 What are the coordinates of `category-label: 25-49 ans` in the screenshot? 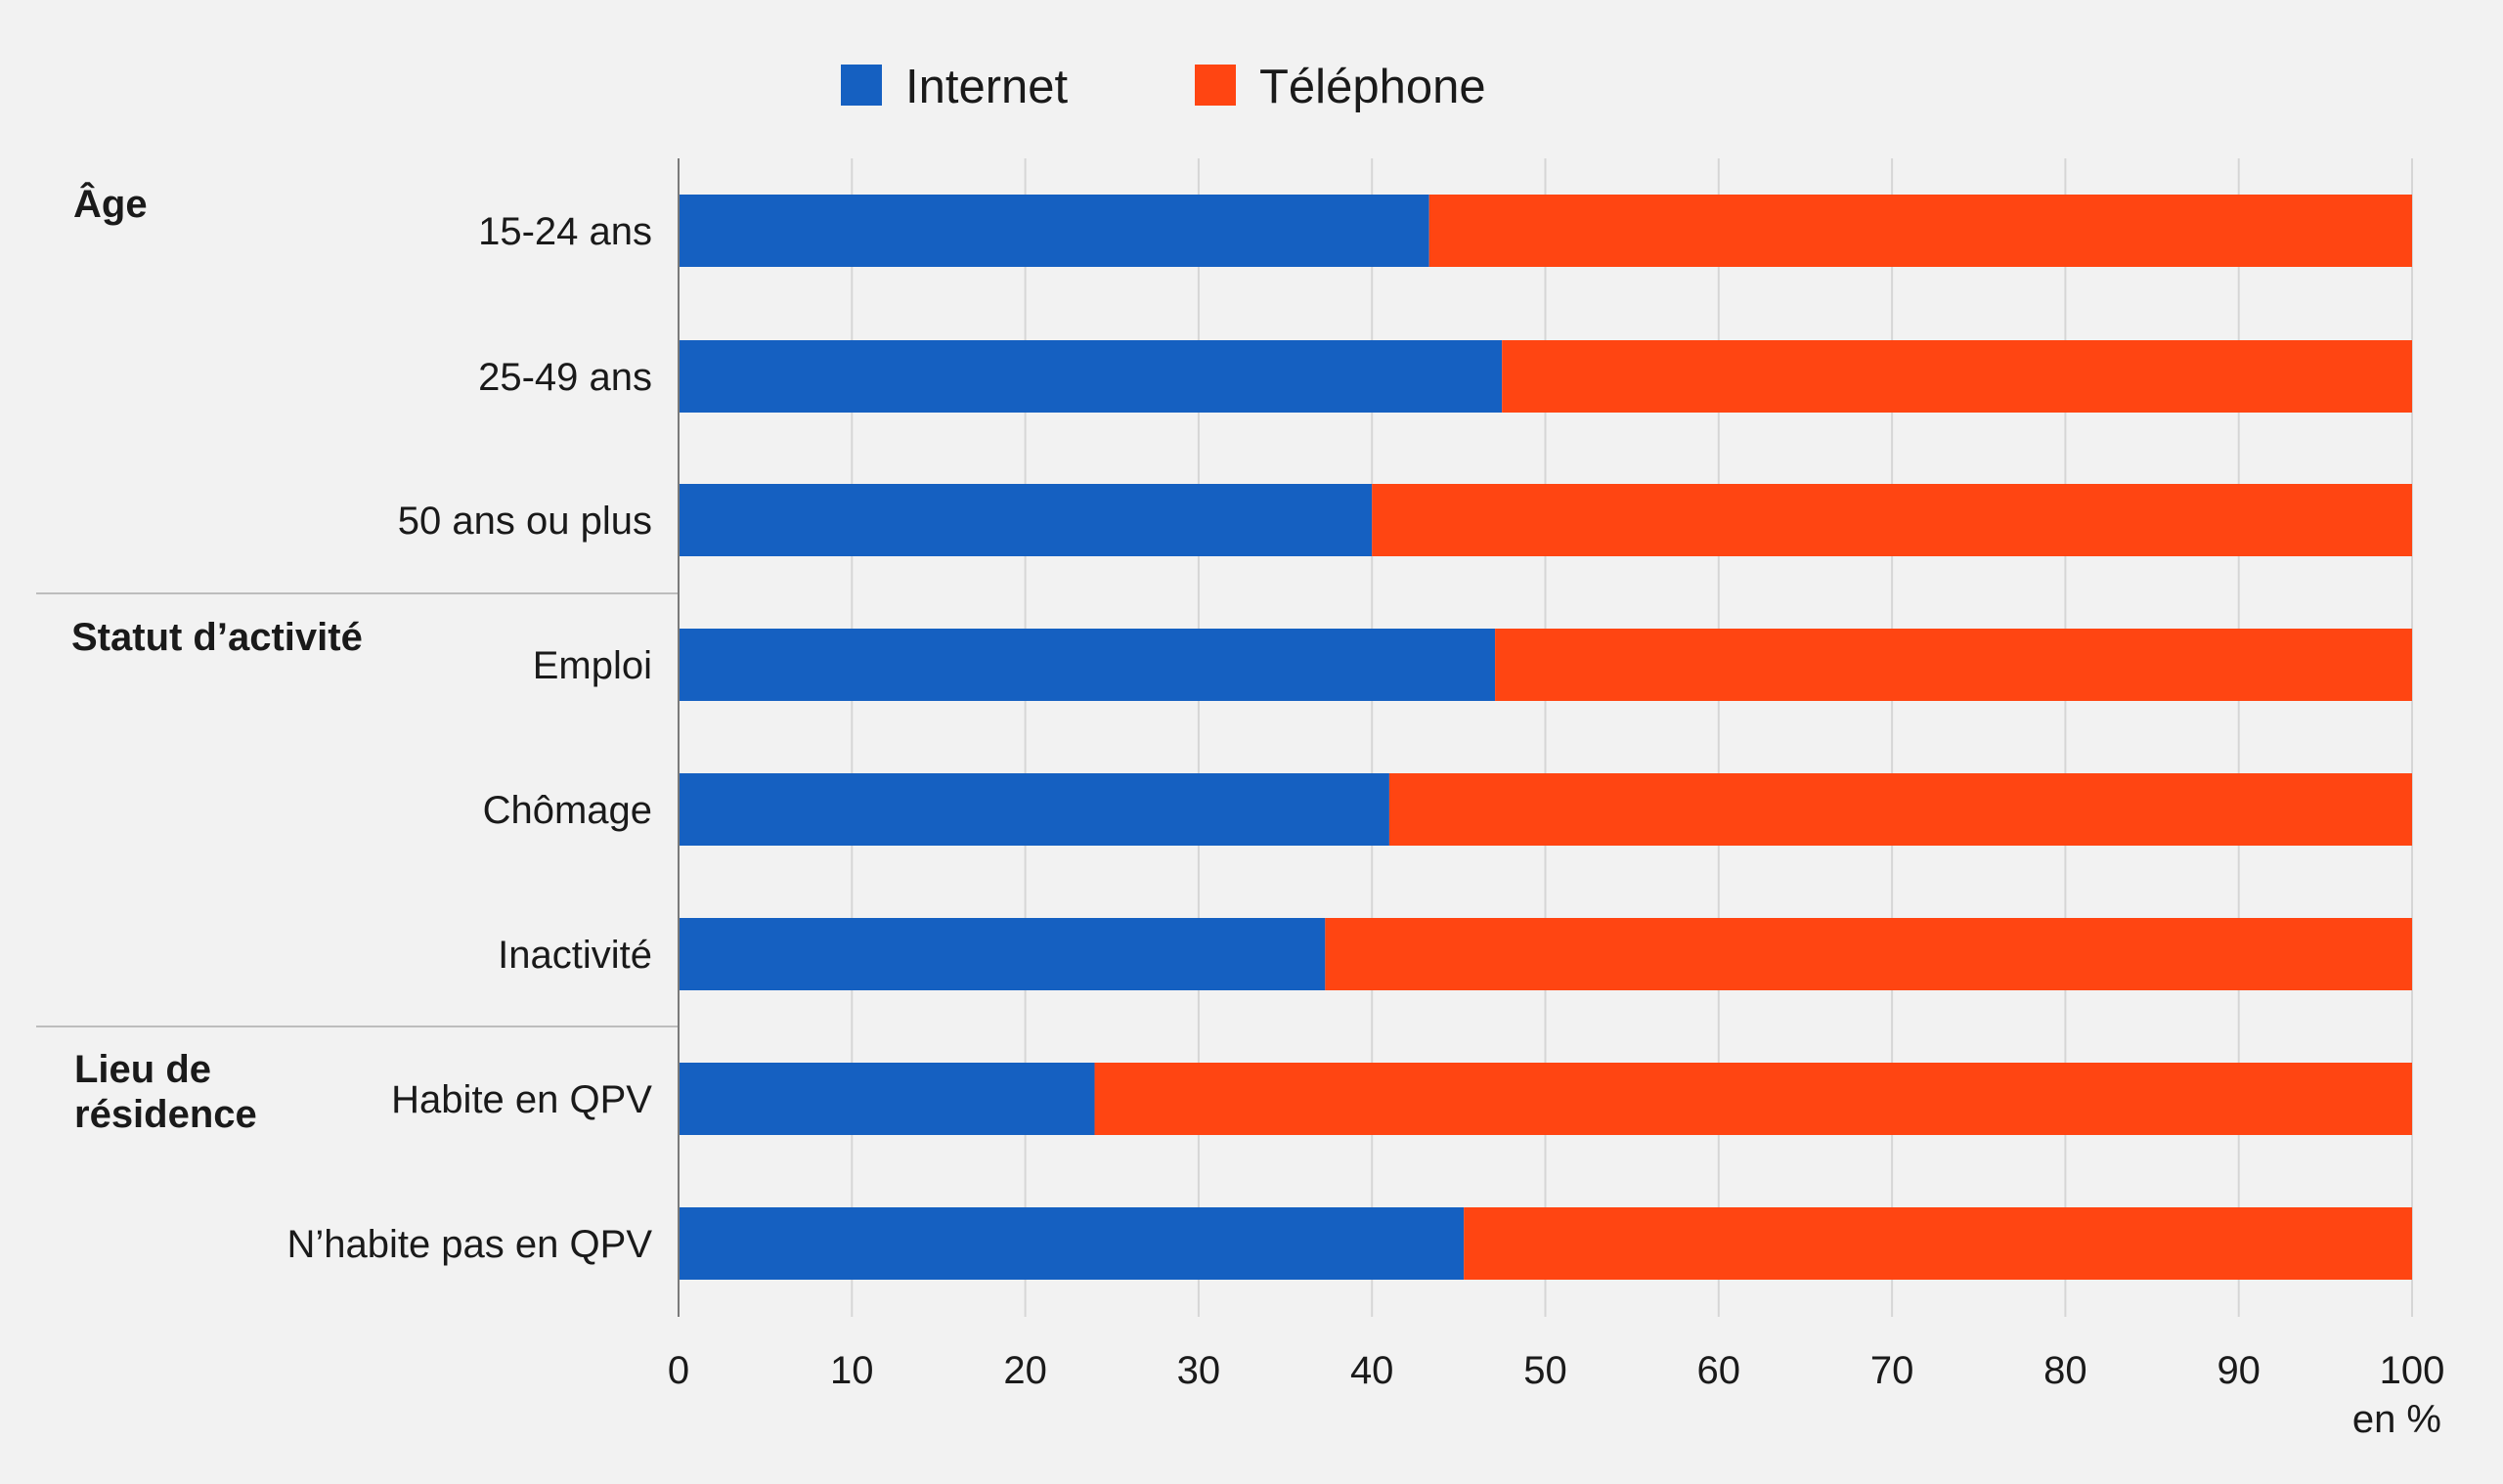 It's located at (565, 377).